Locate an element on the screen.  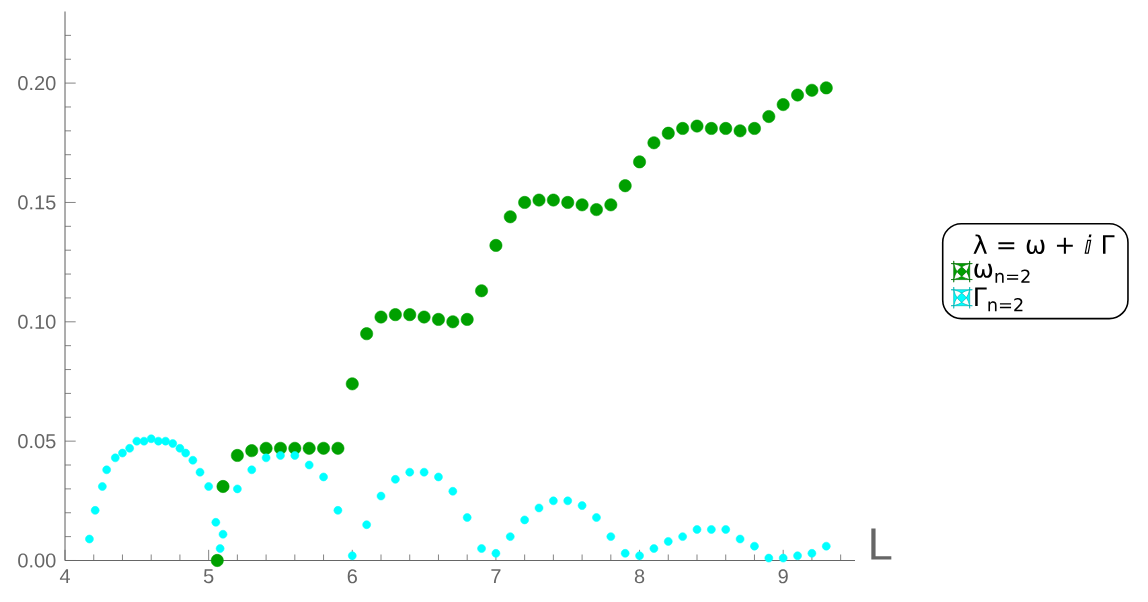
legend-label: Γ$_{n=2}$ is located at coordinates (999, 299).